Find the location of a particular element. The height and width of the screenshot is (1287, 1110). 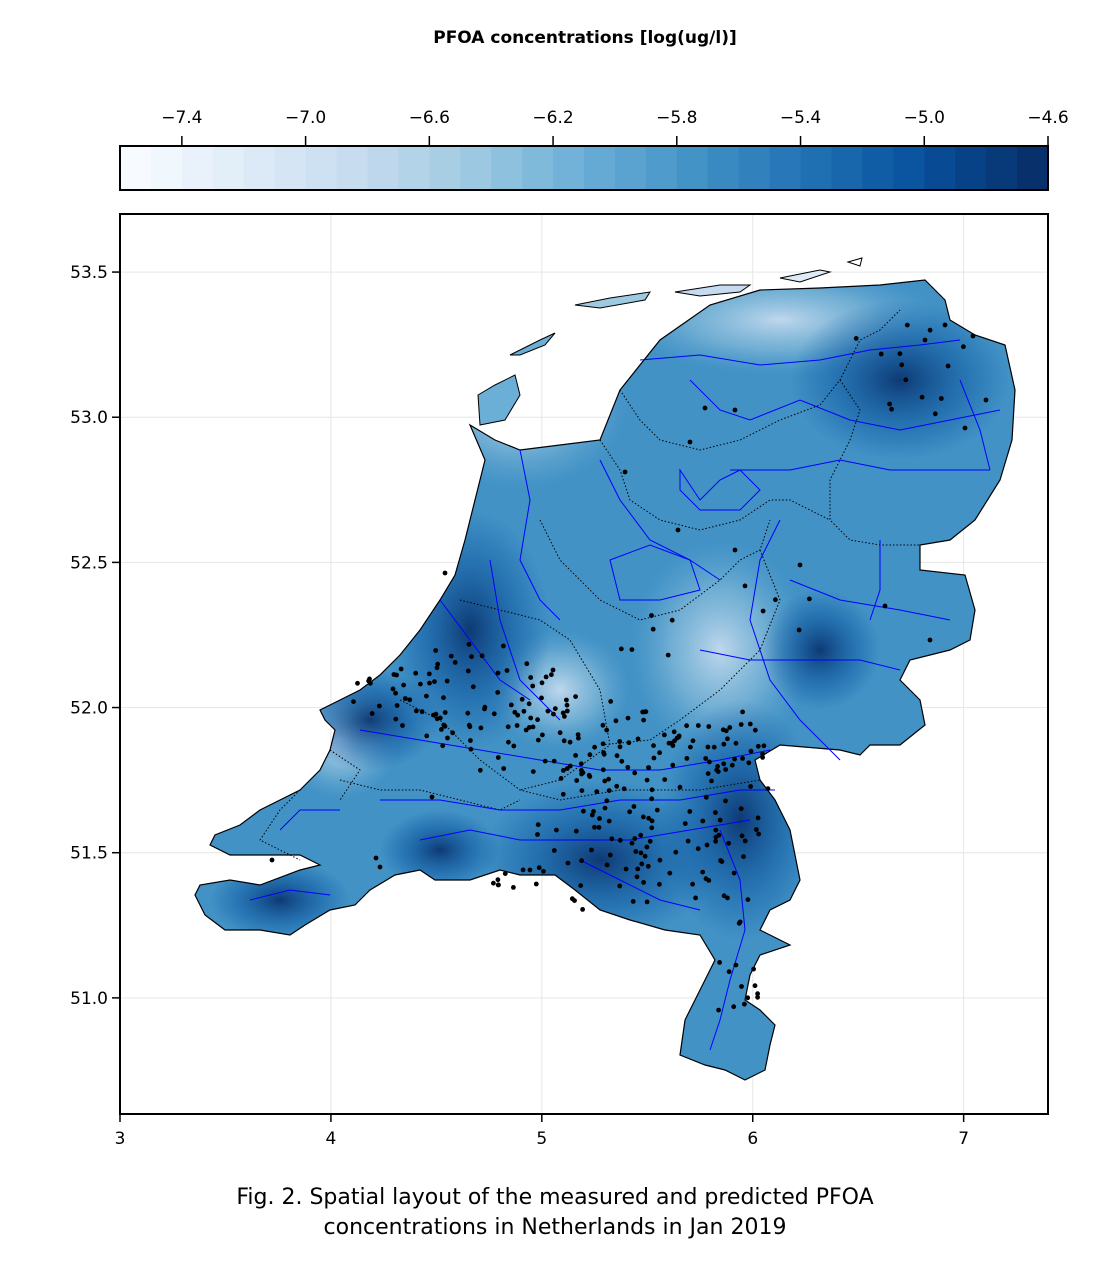

y-tick-label: 52.5 is located at coordinates (89, 563).